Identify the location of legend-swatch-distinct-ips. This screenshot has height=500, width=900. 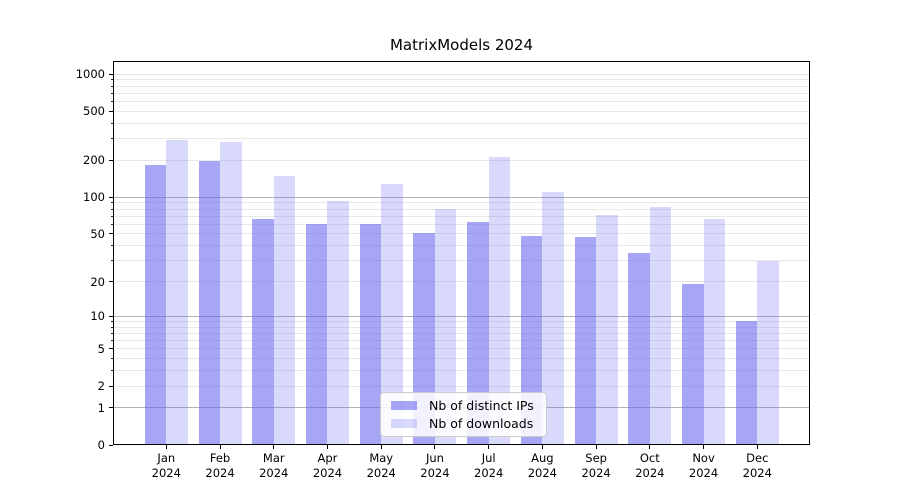
(404, 405).